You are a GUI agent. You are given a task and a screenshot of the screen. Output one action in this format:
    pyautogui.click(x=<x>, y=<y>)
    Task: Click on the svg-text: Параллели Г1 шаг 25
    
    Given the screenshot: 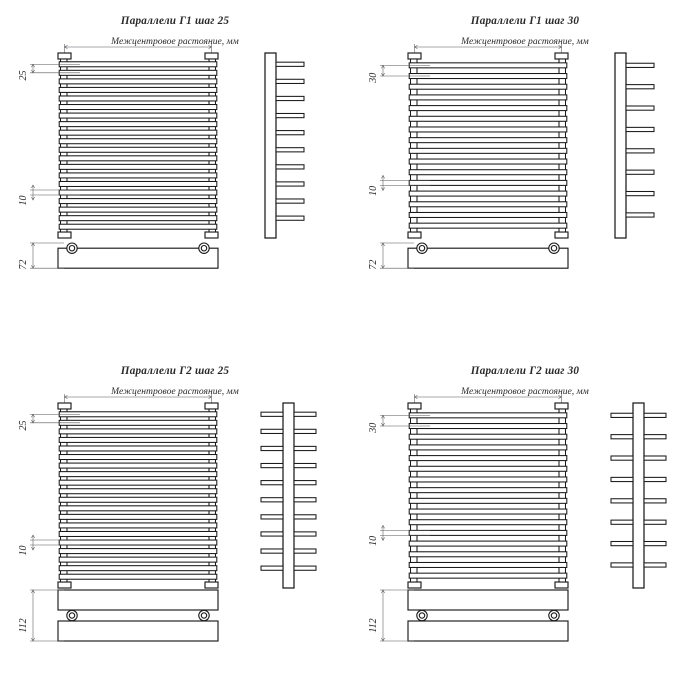 What is the action you would take?
    pyautogui.click(x=175, y=21)
    